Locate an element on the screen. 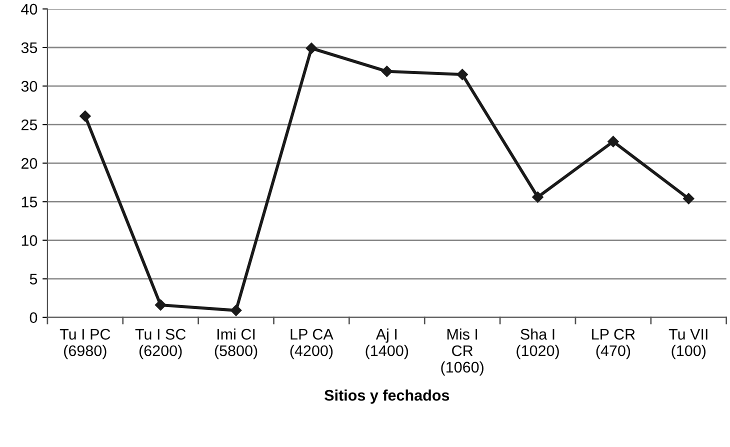  y-tick-label: 0 is located at coordinates (34, 318).